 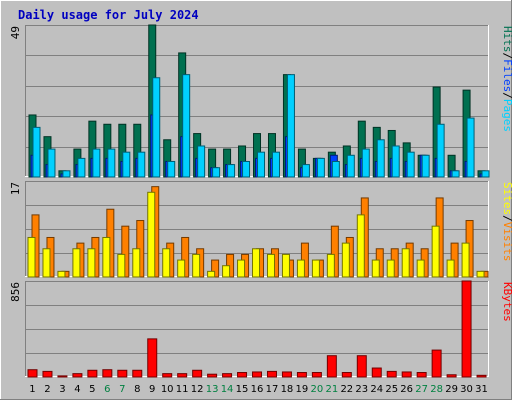 What do you see at coordinates (436, 389) in the screenshot?
I see `x-tick-label: 28` at bounding box center [436, 389].